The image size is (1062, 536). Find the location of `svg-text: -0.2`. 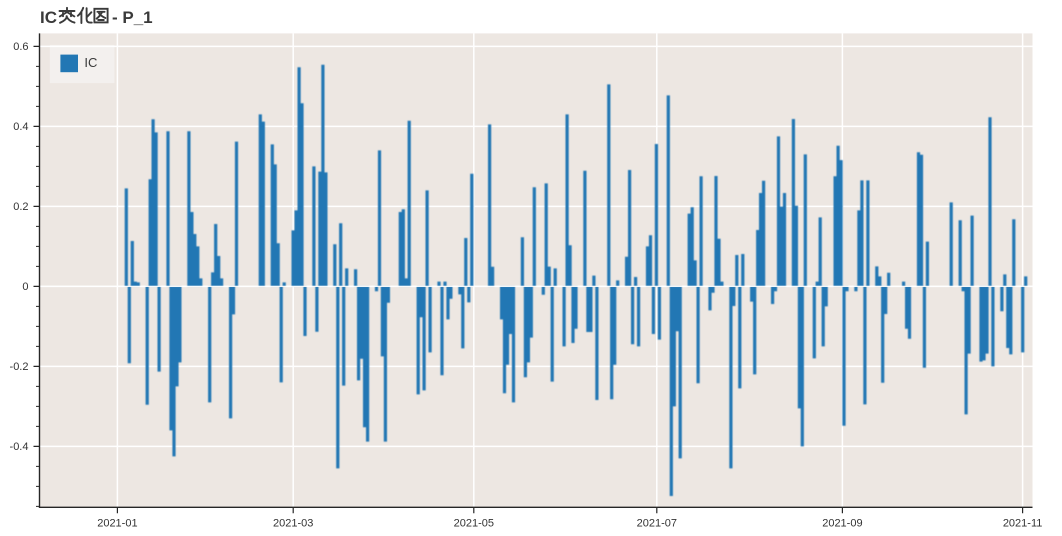

svg-text: -0.2 is located at coordinates (19, 367).